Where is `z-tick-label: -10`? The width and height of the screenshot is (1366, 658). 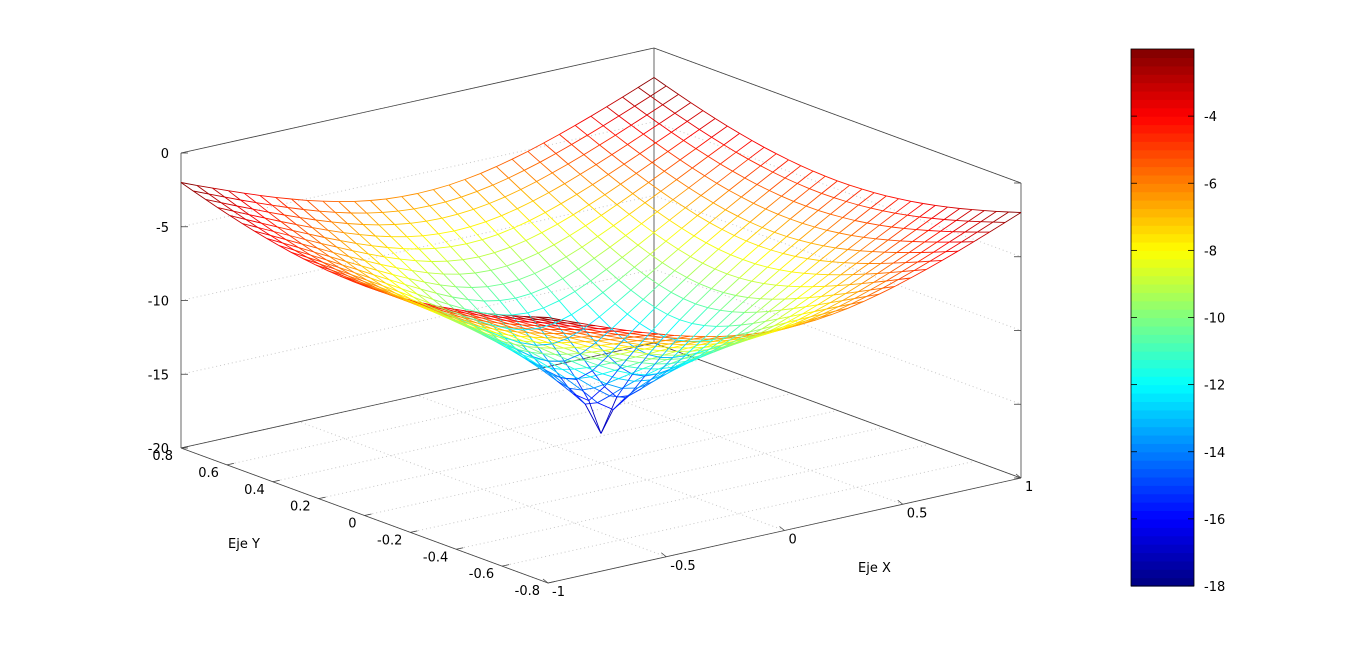
z-tick-label: -10 is located at coordinates (158, 302).